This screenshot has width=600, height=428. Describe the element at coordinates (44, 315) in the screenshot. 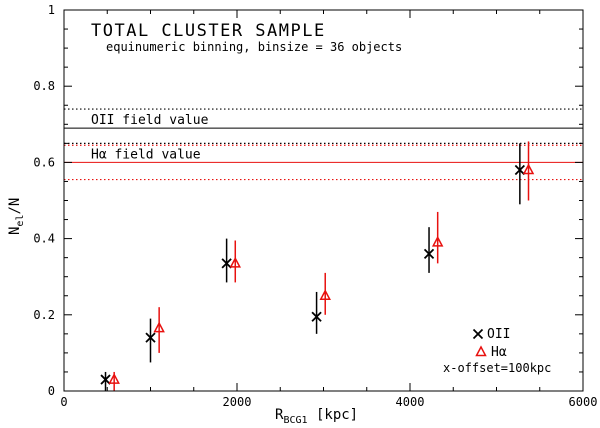

I see `y-tick-label: 0.2` at that location.